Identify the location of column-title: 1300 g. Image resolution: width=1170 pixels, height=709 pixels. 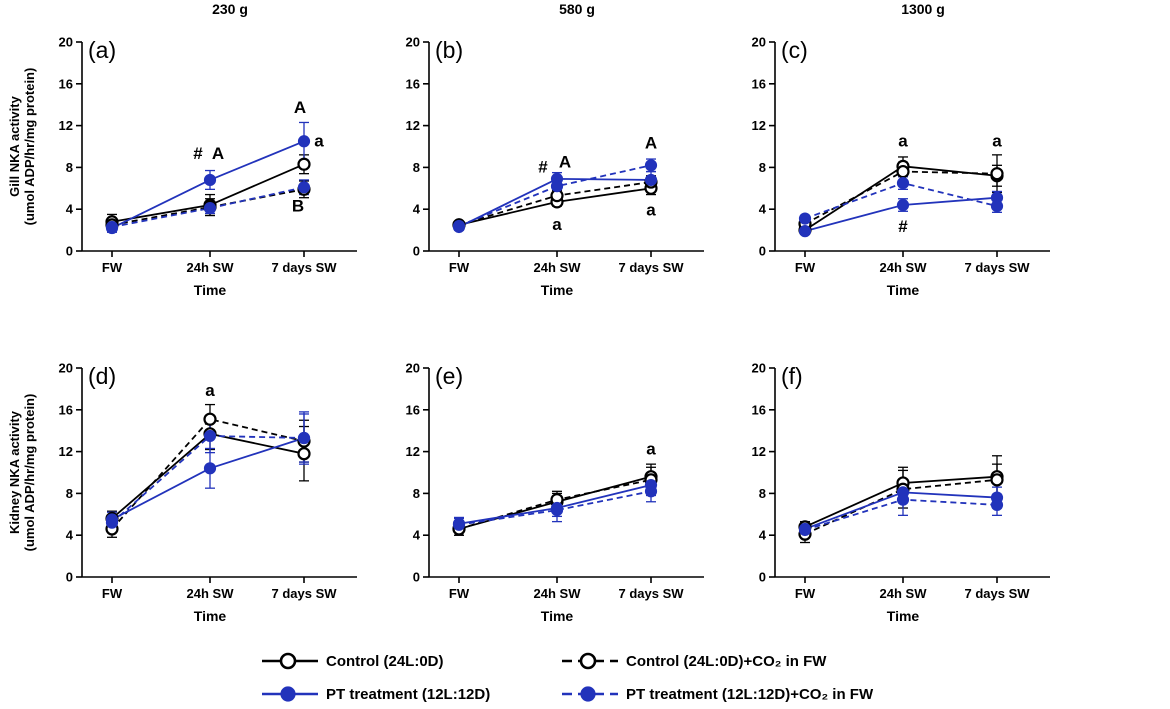
(923, 9).